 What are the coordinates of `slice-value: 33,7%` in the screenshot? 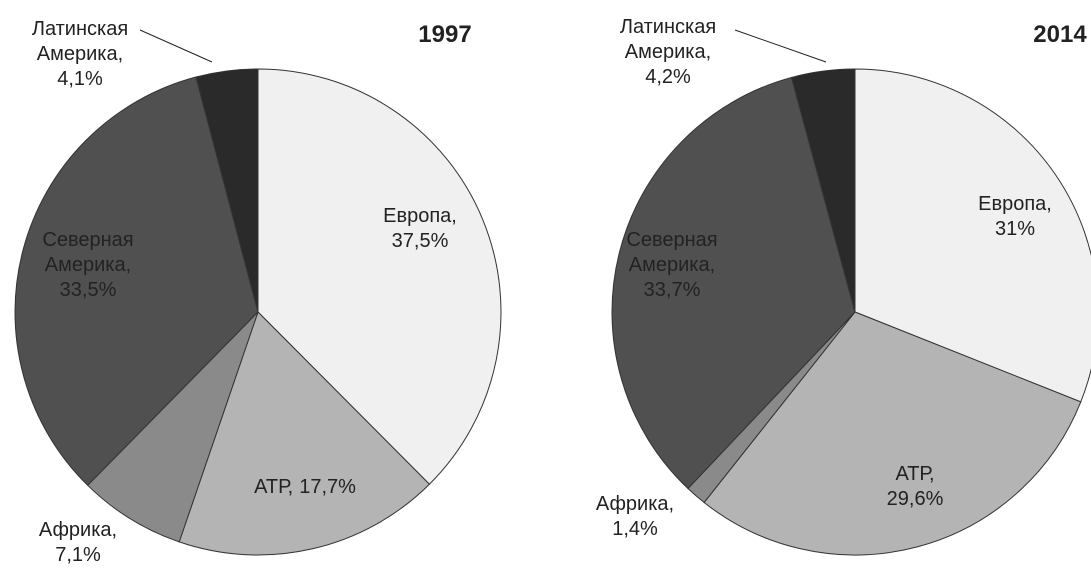 It's located at (672, 290).